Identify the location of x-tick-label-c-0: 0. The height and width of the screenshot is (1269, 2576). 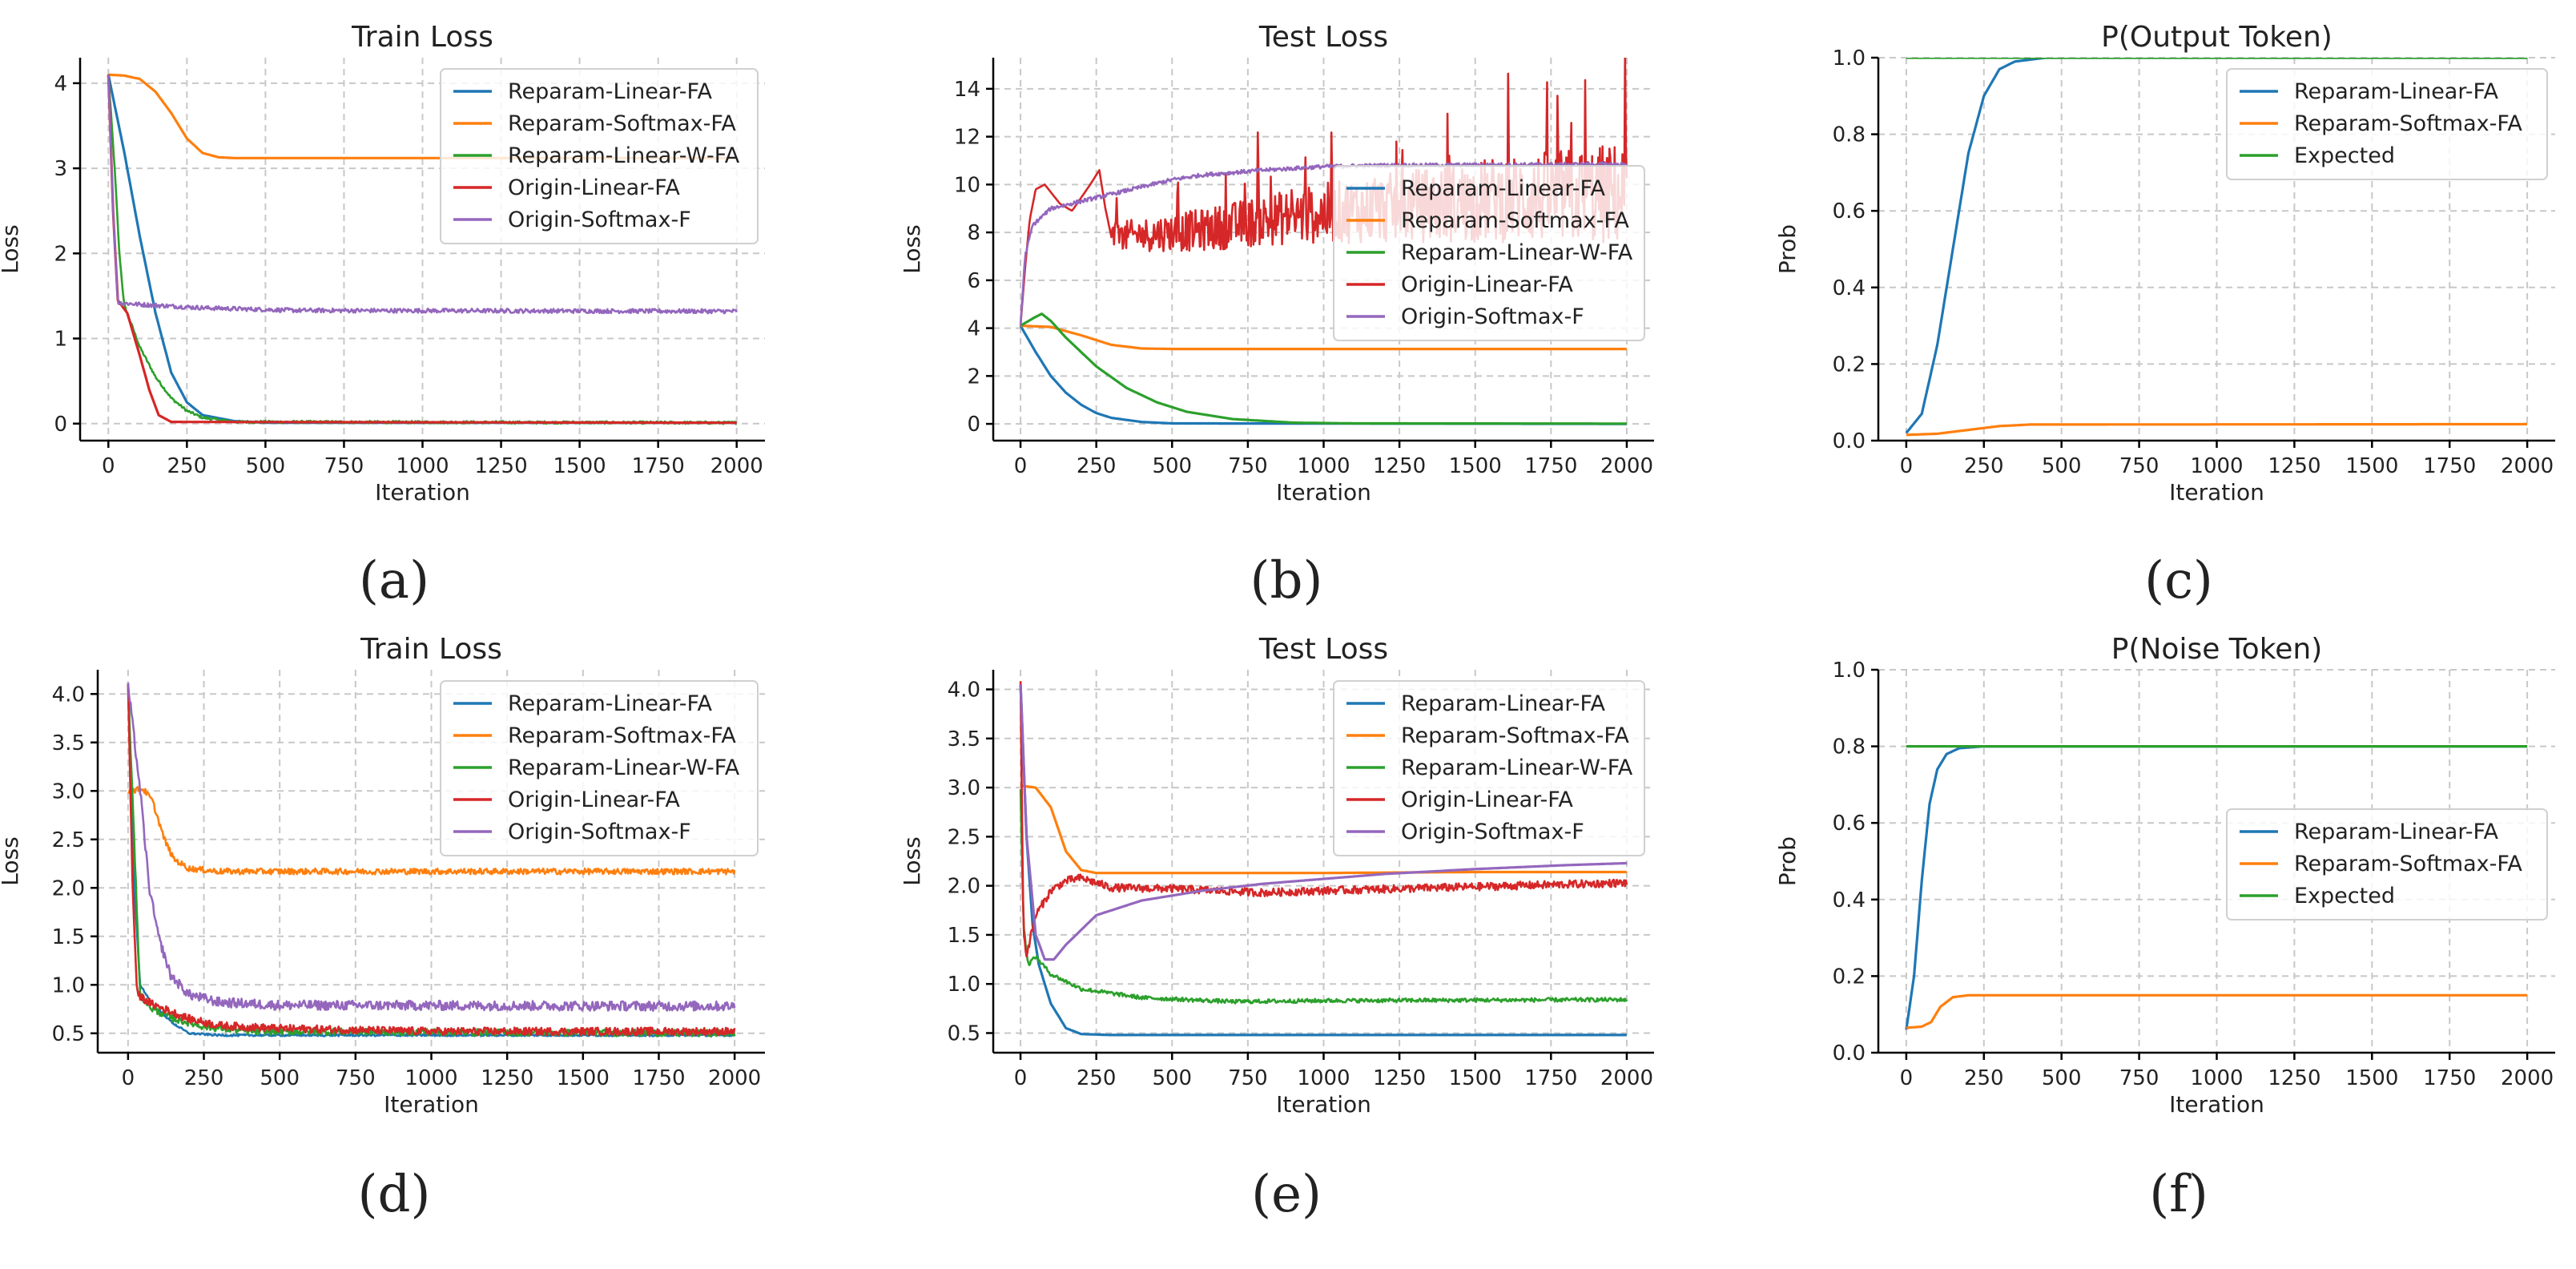
(1907, 466).